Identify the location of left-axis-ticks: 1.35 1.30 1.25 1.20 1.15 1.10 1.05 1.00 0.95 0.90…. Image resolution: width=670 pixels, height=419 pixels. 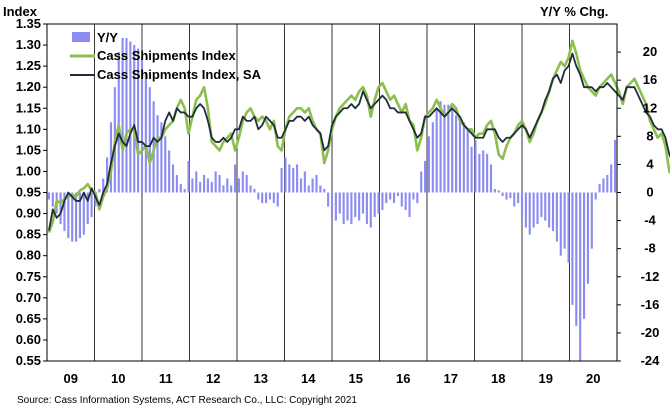
(31, 192).